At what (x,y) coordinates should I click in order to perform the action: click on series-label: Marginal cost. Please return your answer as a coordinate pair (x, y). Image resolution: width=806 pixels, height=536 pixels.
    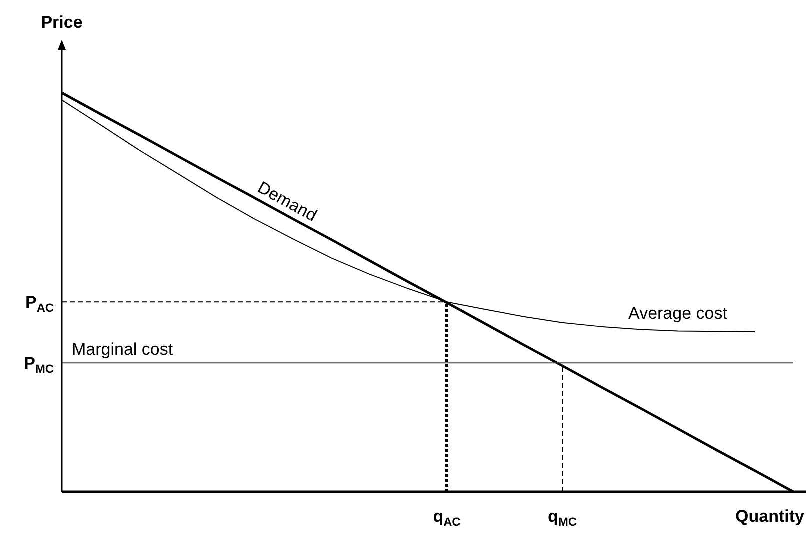
    Looking at the image, I should click on (123, 350).